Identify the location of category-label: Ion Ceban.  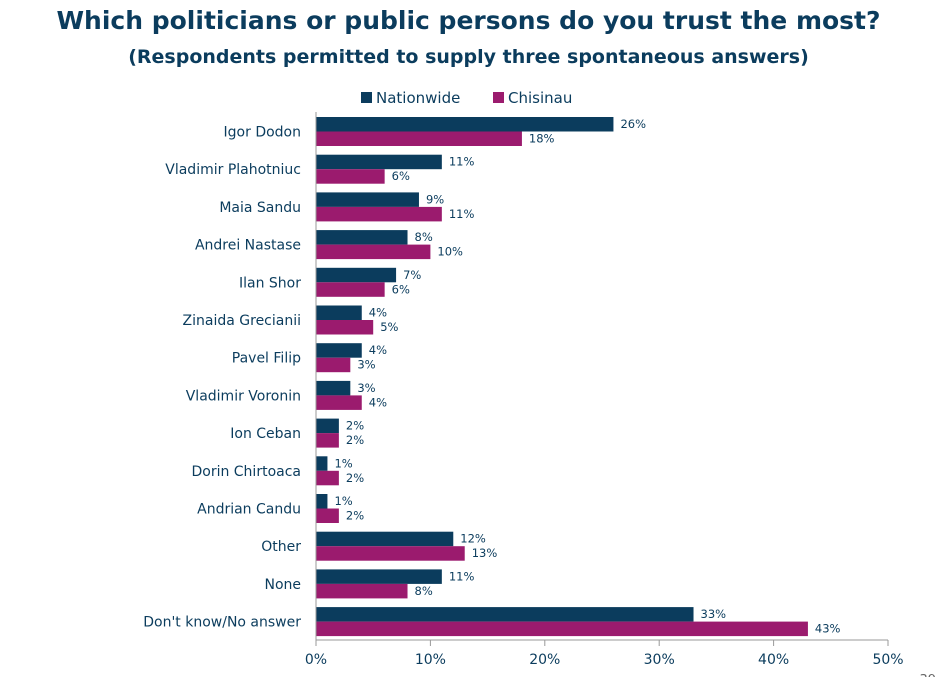
(265, 434).